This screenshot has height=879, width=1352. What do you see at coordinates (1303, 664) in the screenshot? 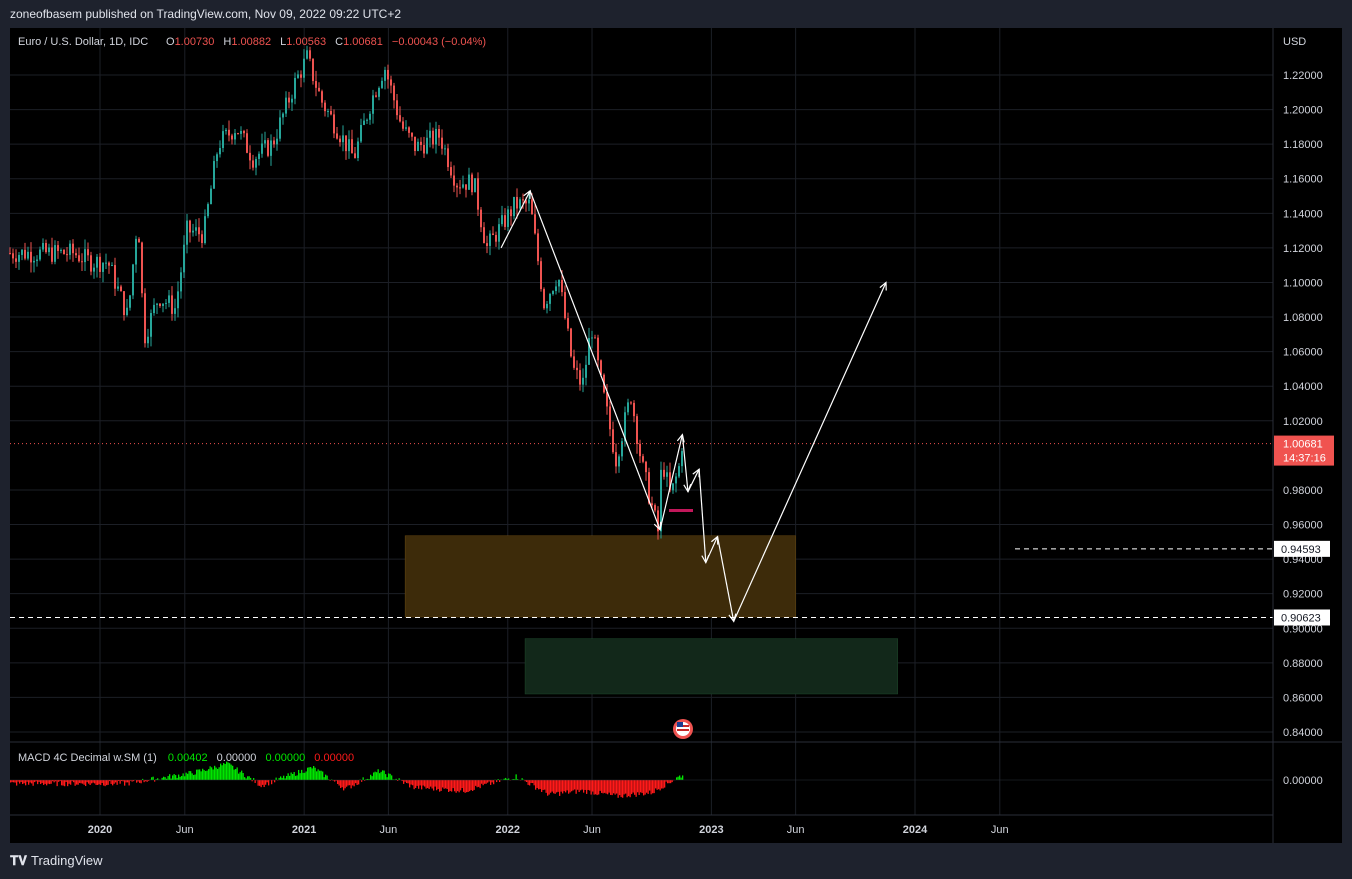
I see `y-tick-label: 0.88000` at bounding box center [1303, 664].